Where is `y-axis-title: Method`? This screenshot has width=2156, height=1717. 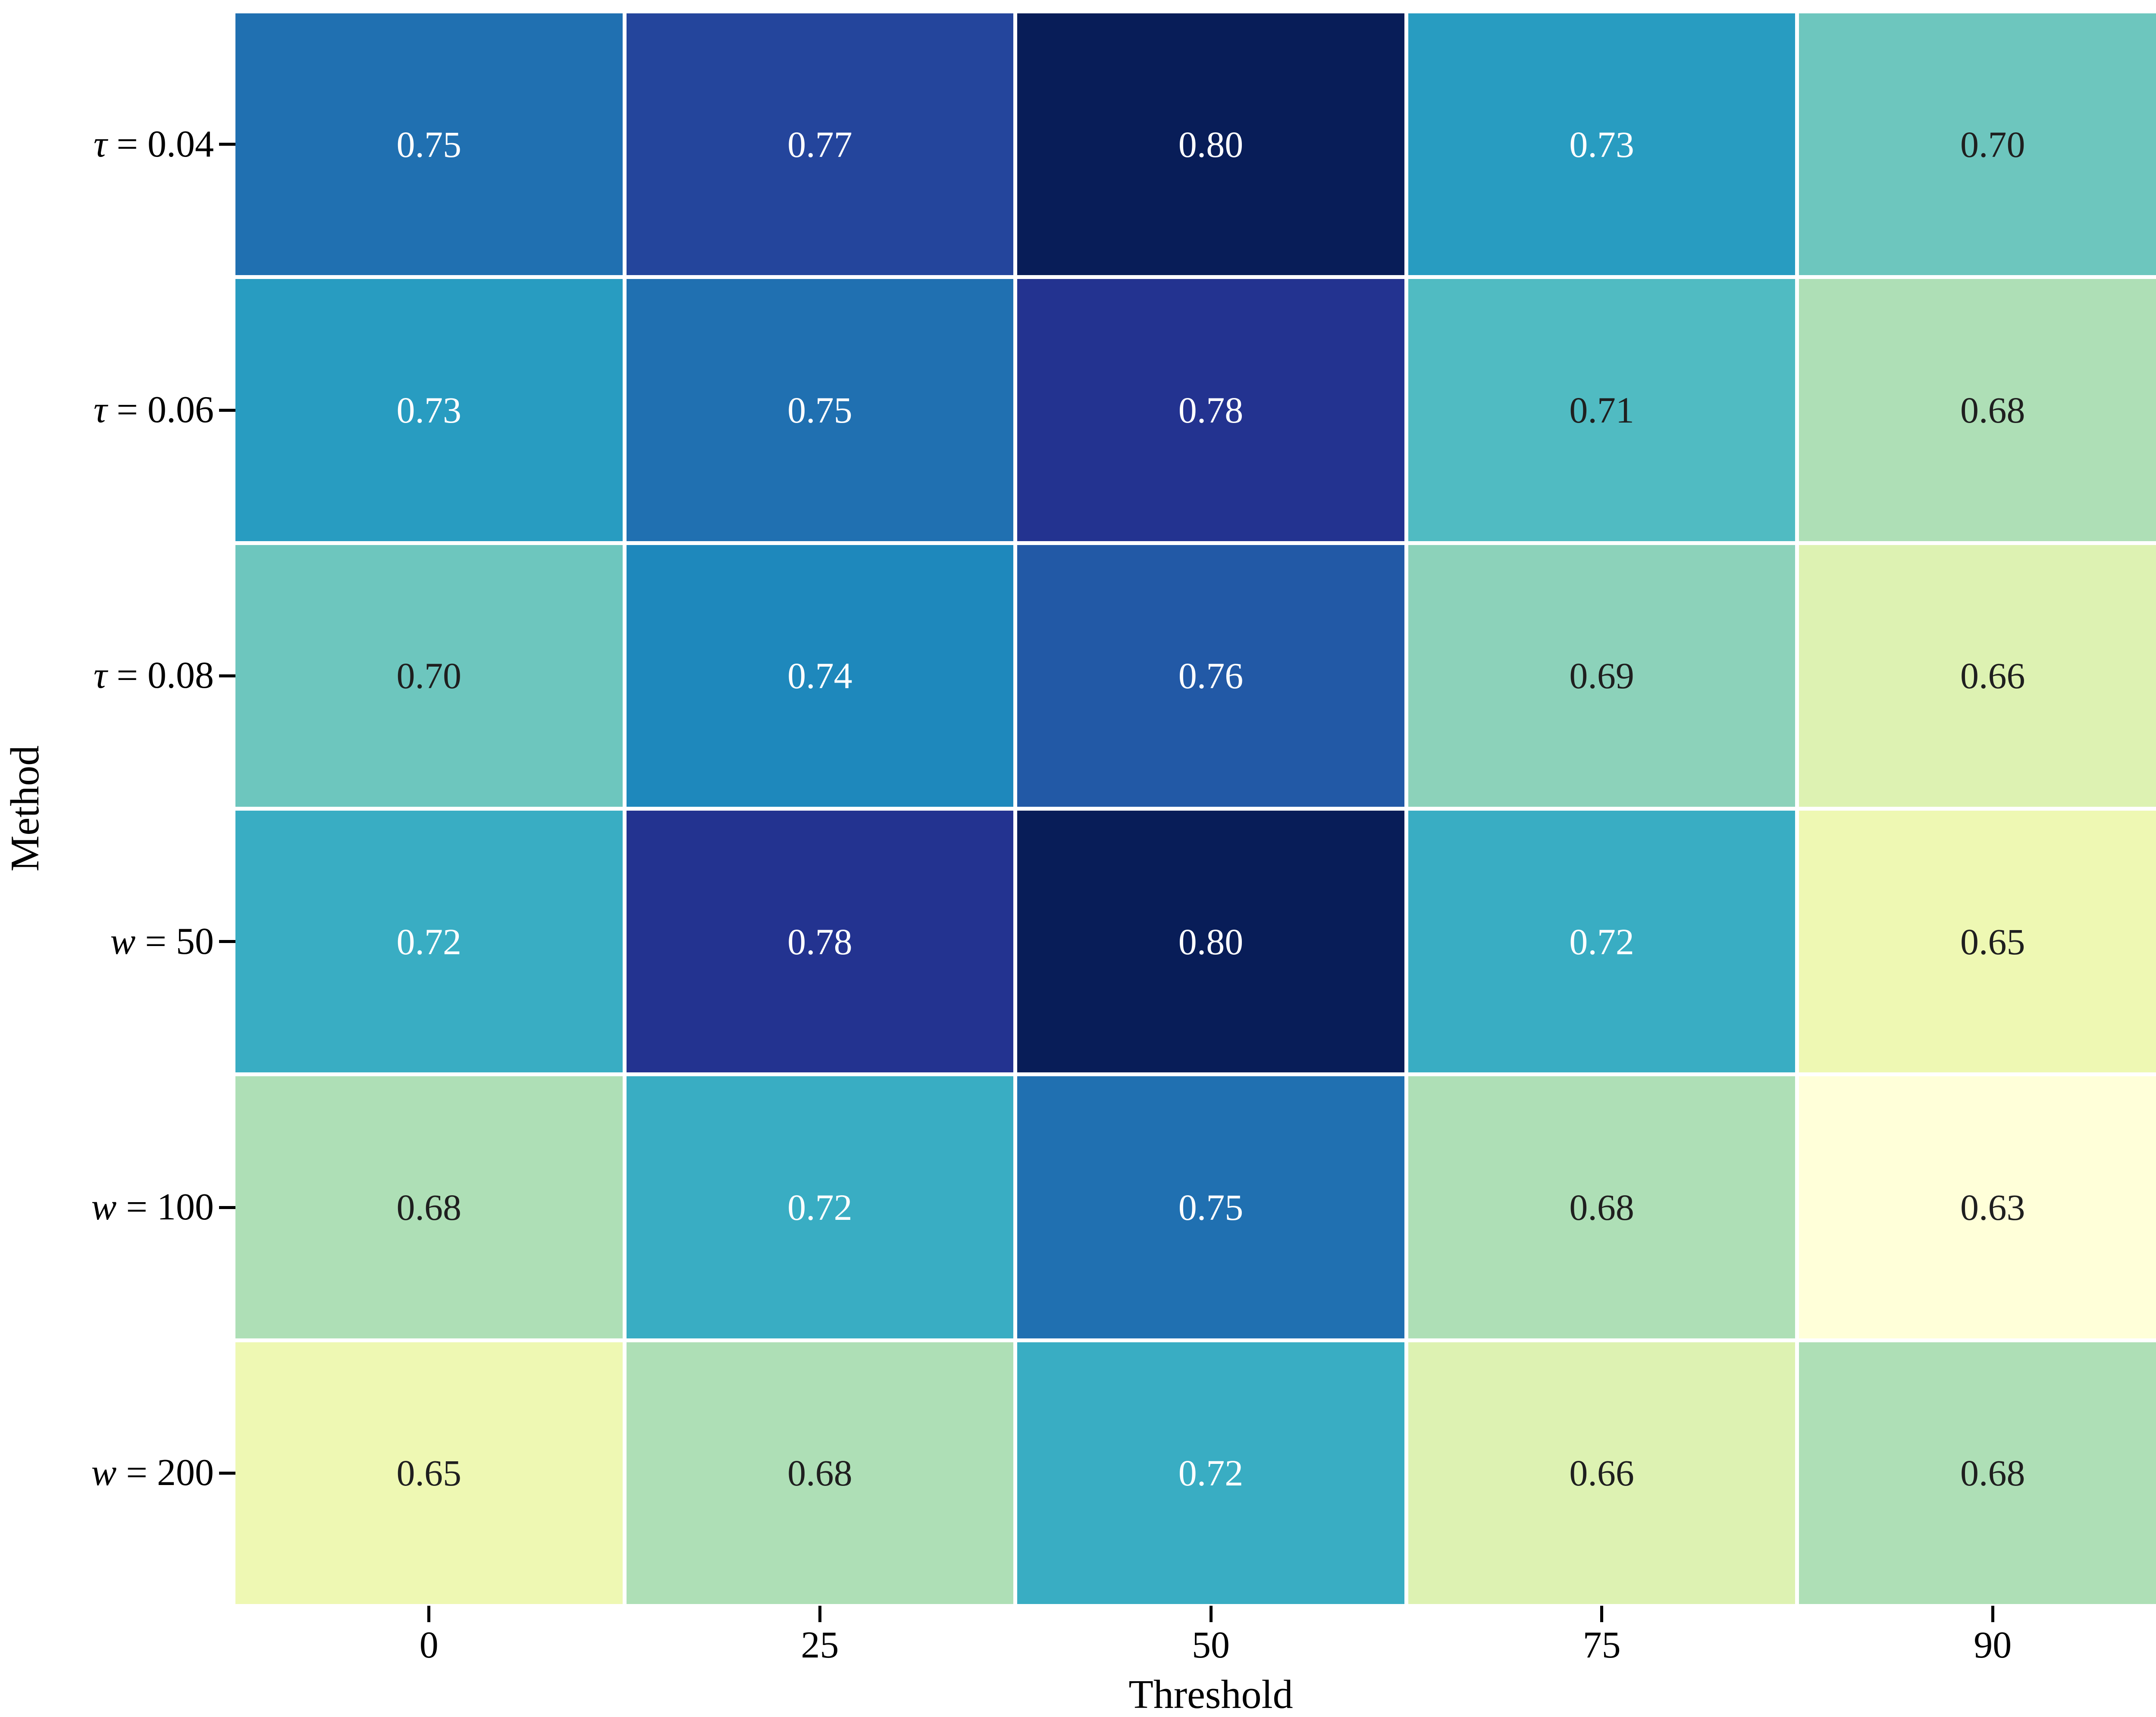 y-axis-title: Method is located at coordinates (25, 808).